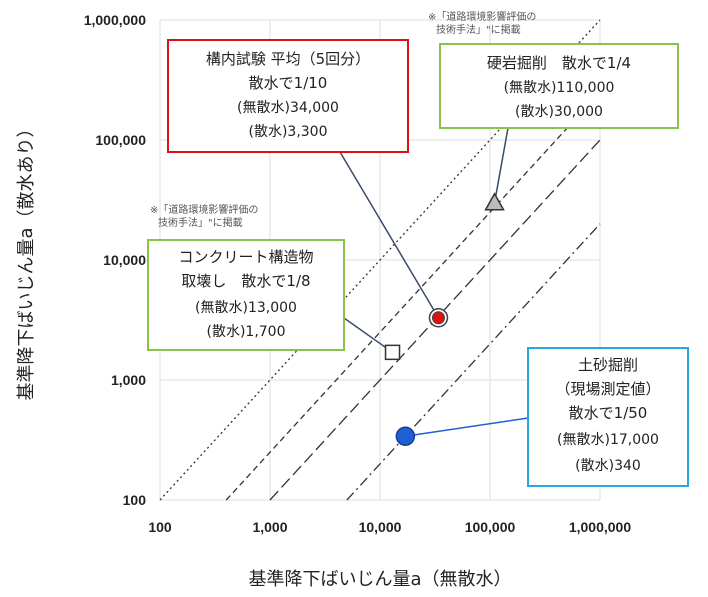  I want to click on svg-text: 硬岩掘削 散水で1/4, so click(559, 63).